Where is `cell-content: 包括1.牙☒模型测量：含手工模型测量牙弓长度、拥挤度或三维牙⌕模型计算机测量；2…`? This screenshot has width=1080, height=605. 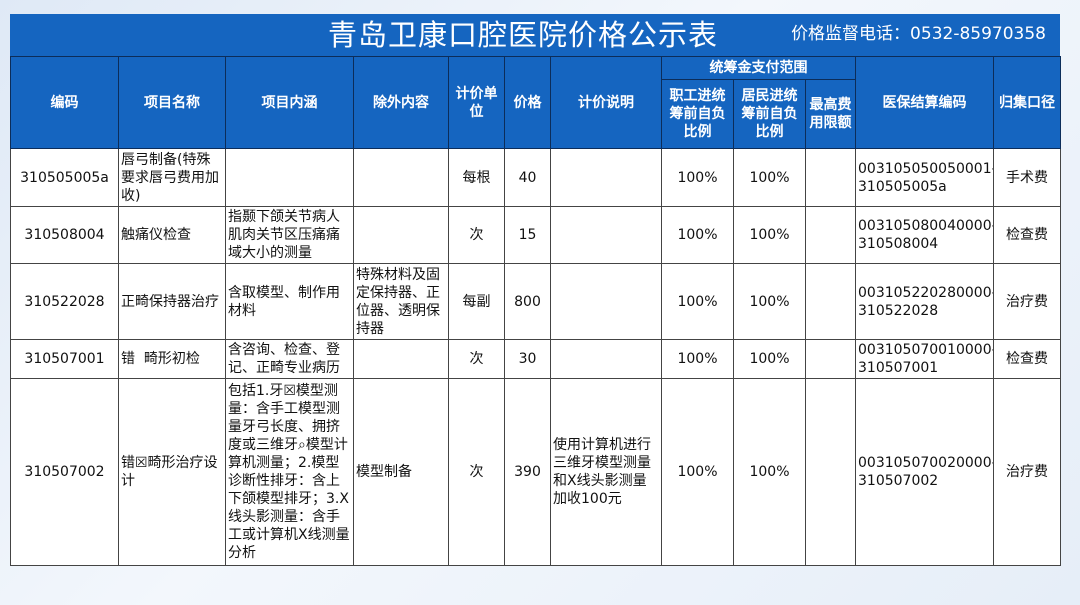 cell-content: 包括1.牙☒模型测量：含手工模型测量牙弓长度、拥挤度或三维牙⌕模型计算机测量；2… is located at coordinates (289, 472).